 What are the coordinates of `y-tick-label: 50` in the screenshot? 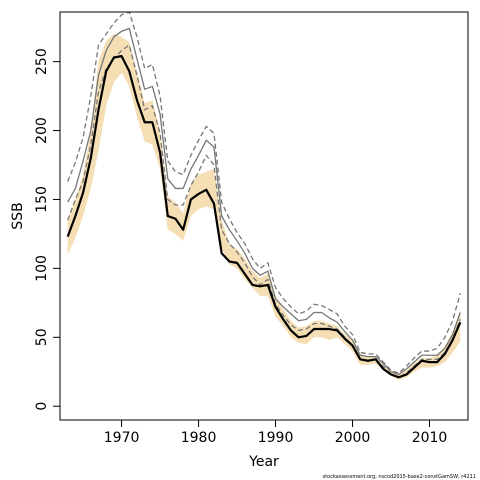 It's located at (42, 337).